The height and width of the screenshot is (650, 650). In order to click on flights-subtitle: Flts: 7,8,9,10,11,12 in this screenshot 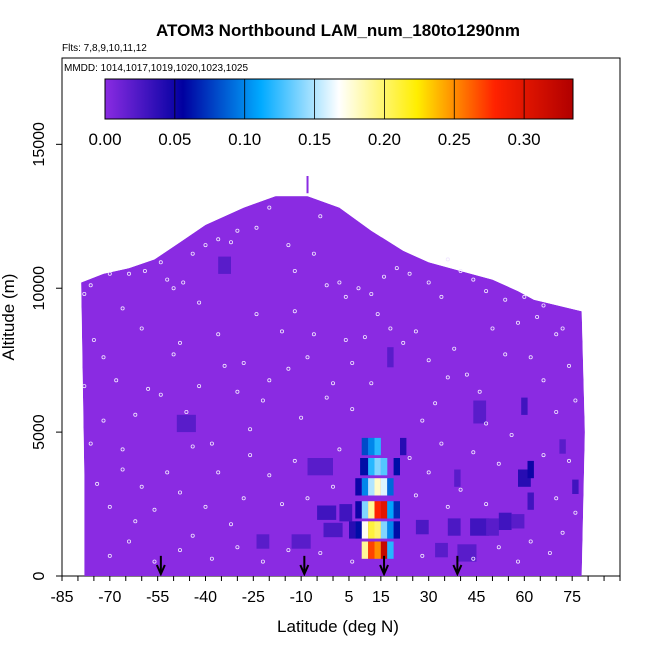, I will do `click(104, 48)`.